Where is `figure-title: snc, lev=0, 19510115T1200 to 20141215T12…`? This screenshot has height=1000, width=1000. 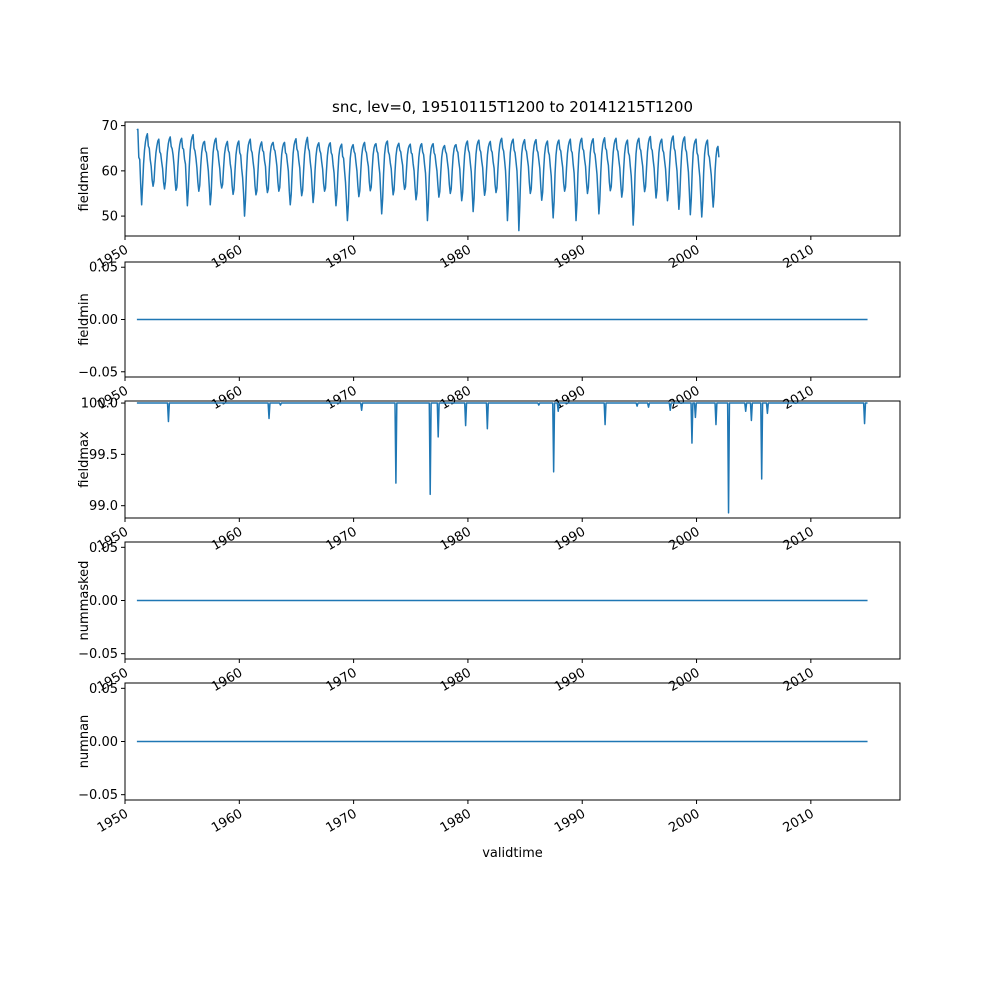
figure-title: snc, lev=0, 19510115T1200 to 20141215T12… is located at coordinates (512, 107).